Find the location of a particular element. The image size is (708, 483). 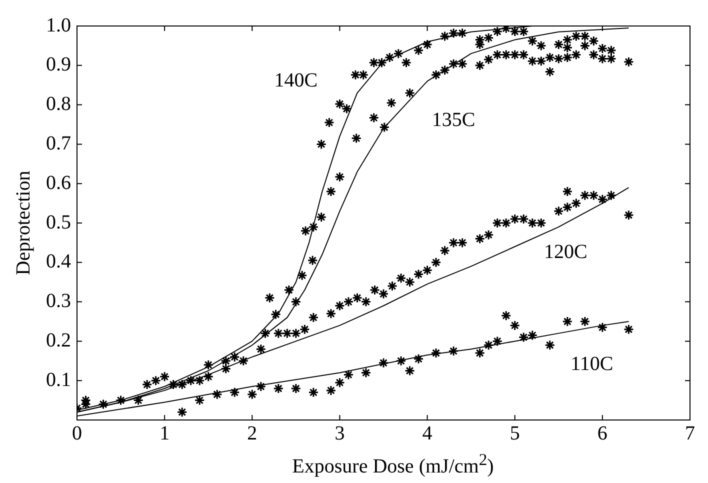

x-tick-label: 6 is located at coordinates (602, 433).